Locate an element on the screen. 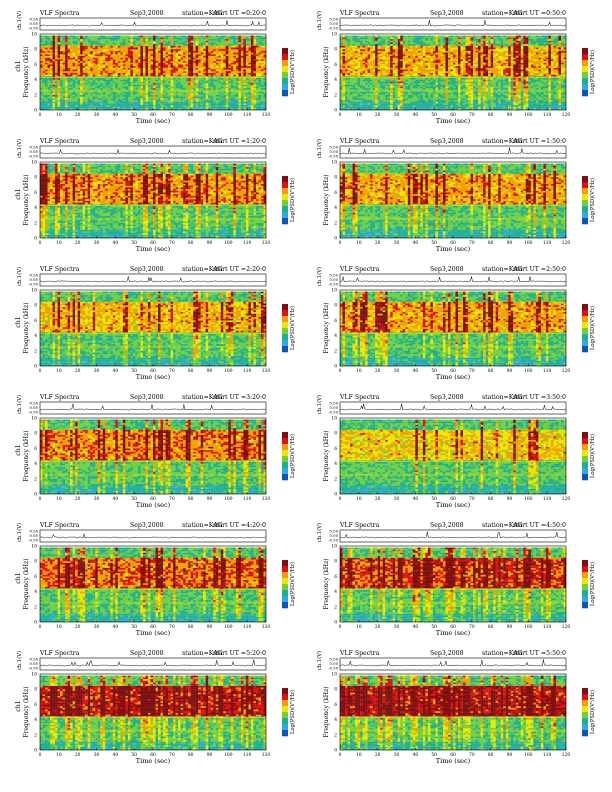  y-tick-label: 8 is located at coordinates (35, 50).